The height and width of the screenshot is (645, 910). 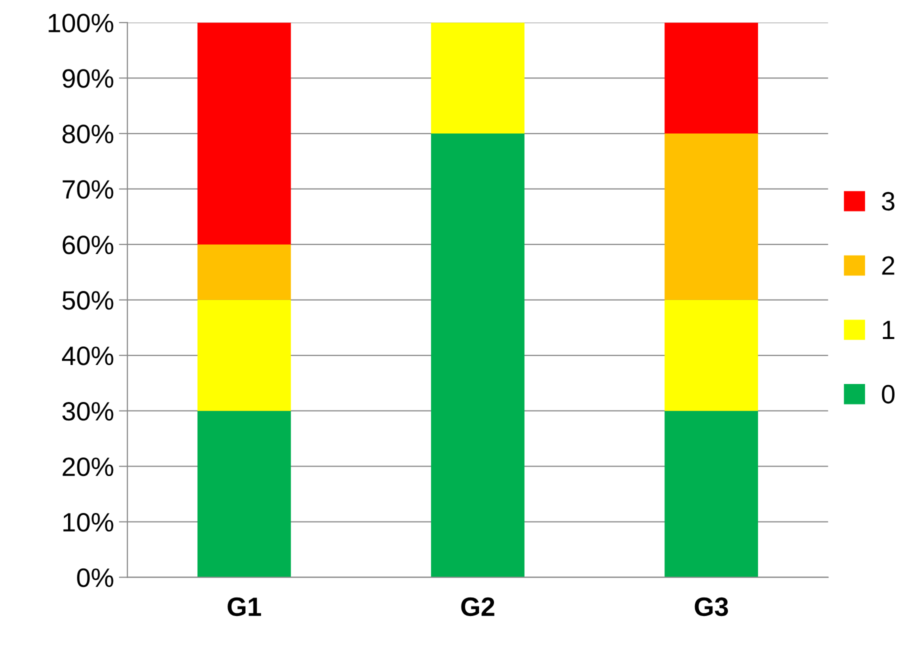 I want to click on legend-label: 3, so click(x=888, y=201).